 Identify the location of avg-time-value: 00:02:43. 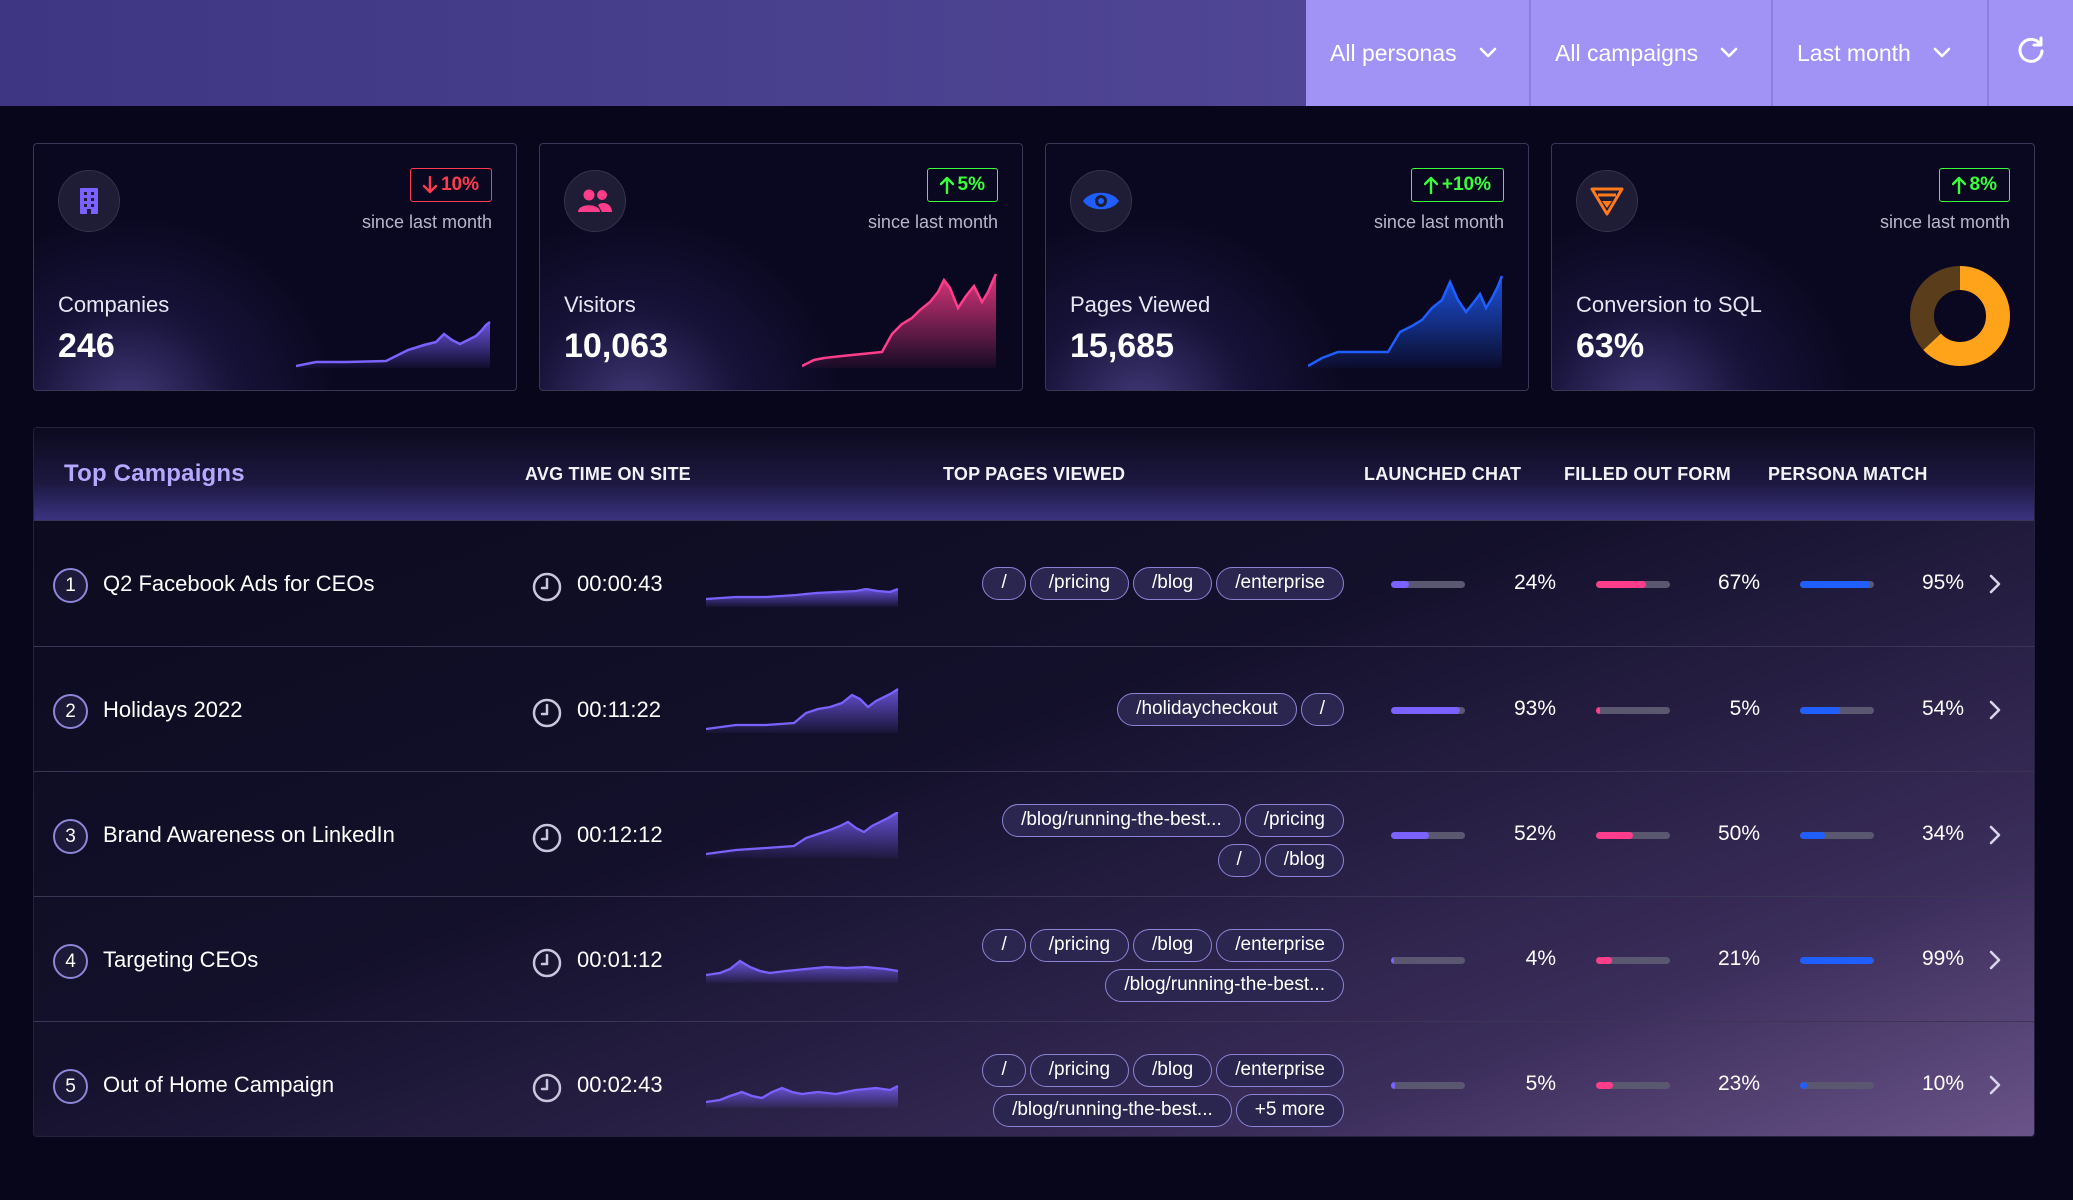
(620, 1084).